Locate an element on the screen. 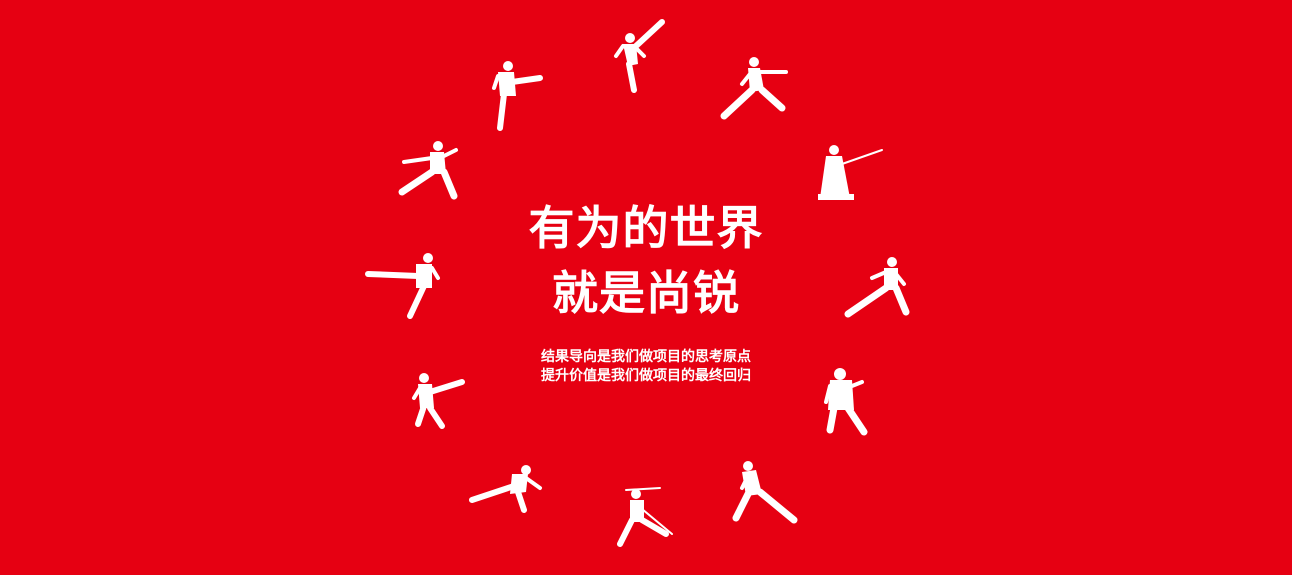 The width and height of the screenshot is (1292, 575). high-kick-figure-icon is located at coordinates (637, 57).